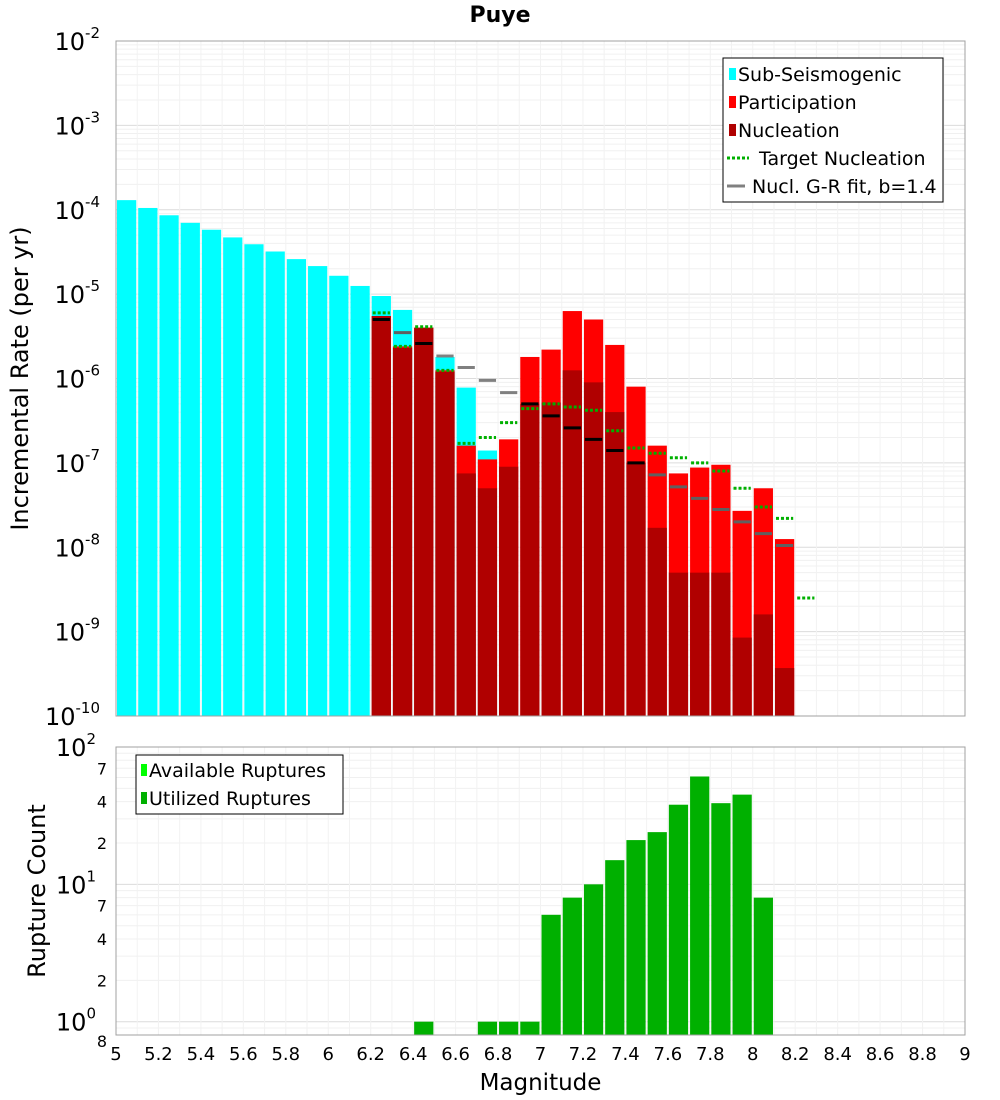  I want to click on legend-label: Utilized Ruptures, so click(230, 799).